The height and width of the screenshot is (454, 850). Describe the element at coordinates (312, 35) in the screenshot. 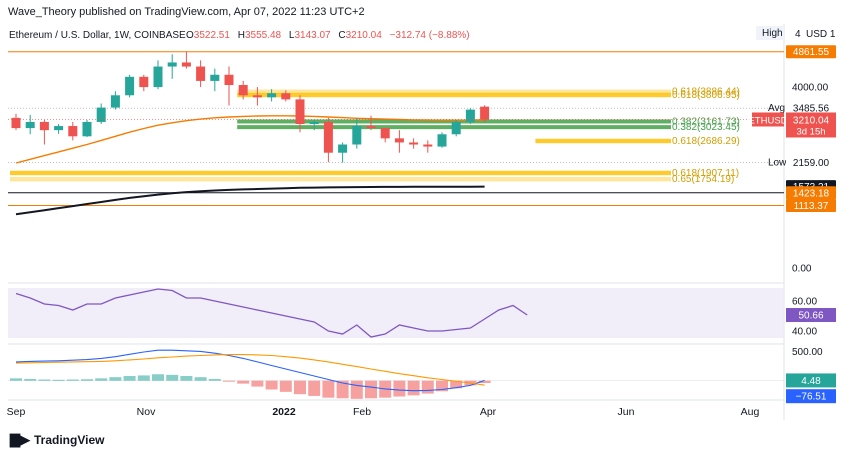

I see `legend-low: 3143.07` at that location.